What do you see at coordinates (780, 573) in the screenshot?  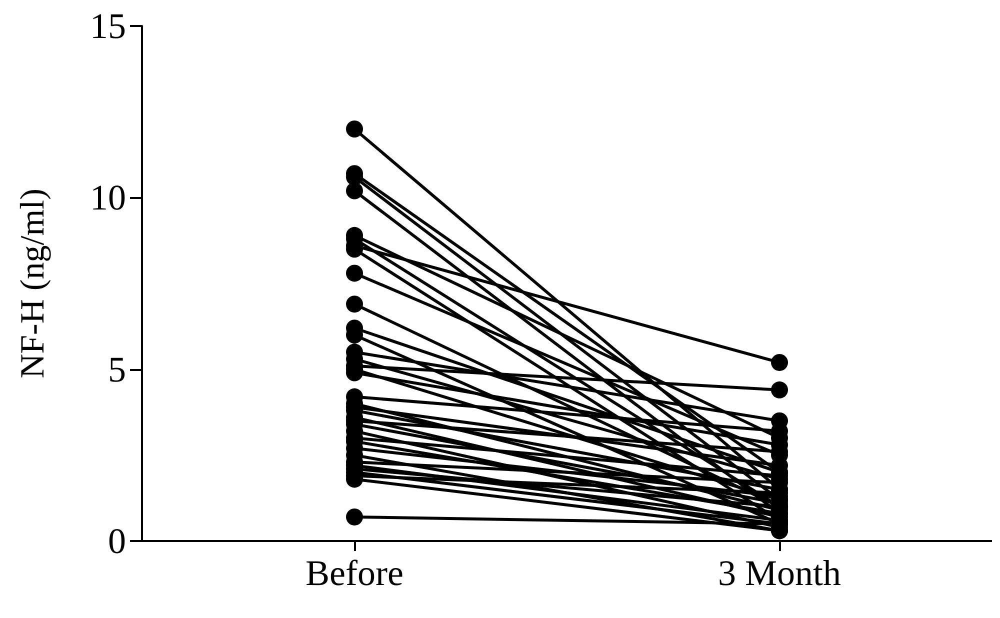 I see `x-tick-label: 3 Month` at bounding box center [780, 573].